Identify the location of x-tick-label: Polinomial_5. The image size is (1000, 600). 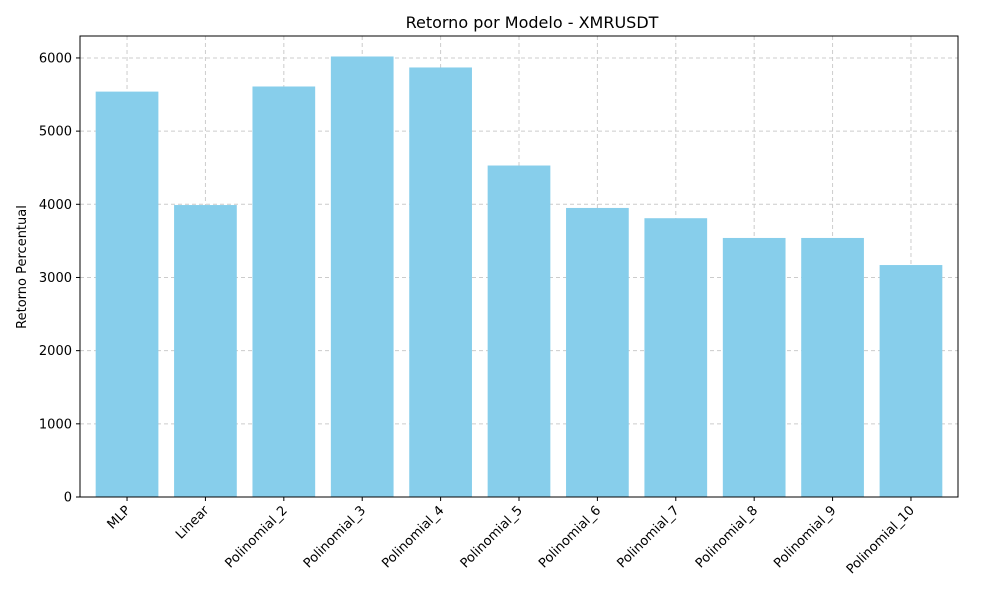
(492, 537).